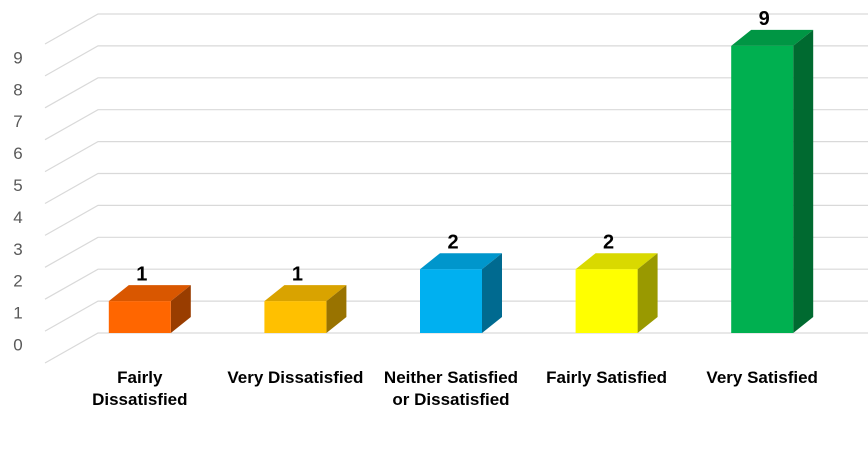 This screenshot has width=868, height=449. What do you see at coordinates (17, 344) in the screenshot?
I see `y-tick-label: 0` at bounding box center [17, 344].